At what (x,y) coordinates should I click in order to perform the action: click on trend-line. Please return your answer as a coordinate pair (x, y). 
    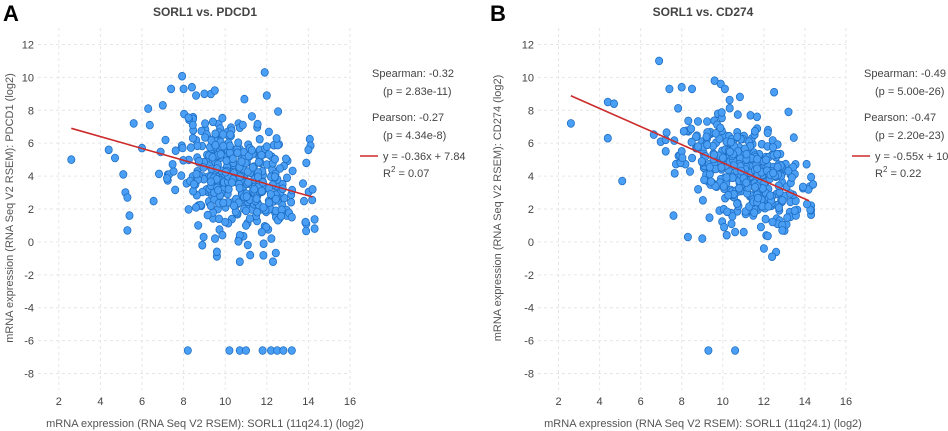
    Looking at the image, I should click on (690, 148).